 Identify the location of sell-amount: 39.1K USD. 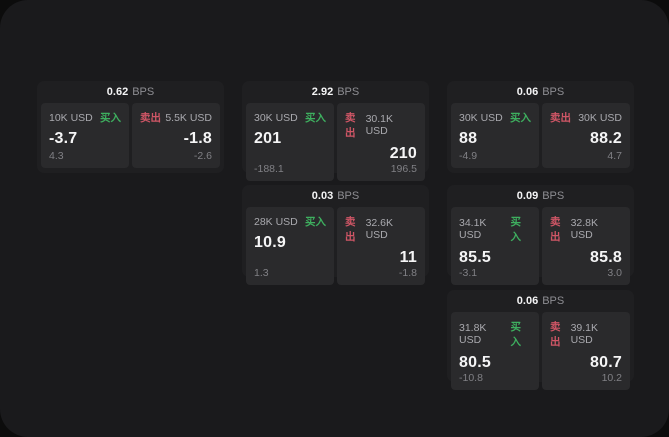
(584, 334).